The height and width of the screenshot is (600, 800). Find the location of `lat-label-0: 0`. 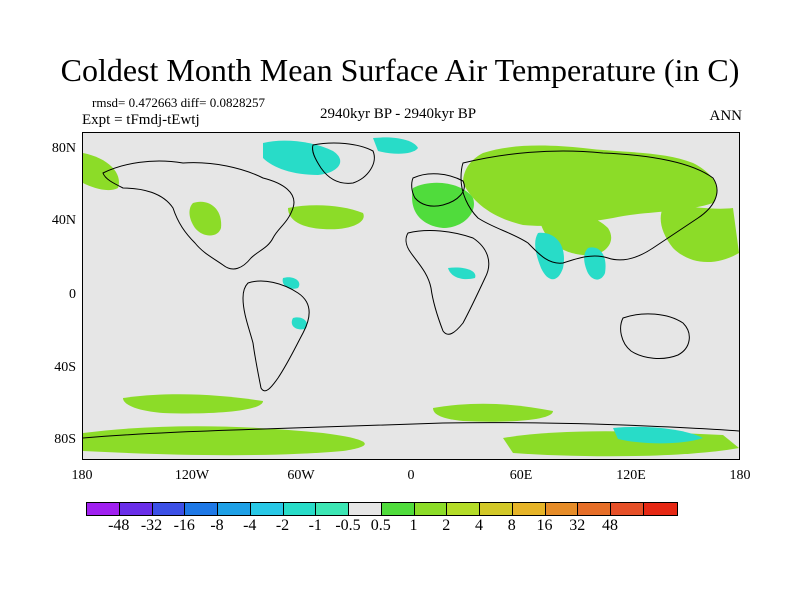

lat-label-0: 0 is located at coordinates (72, 294).